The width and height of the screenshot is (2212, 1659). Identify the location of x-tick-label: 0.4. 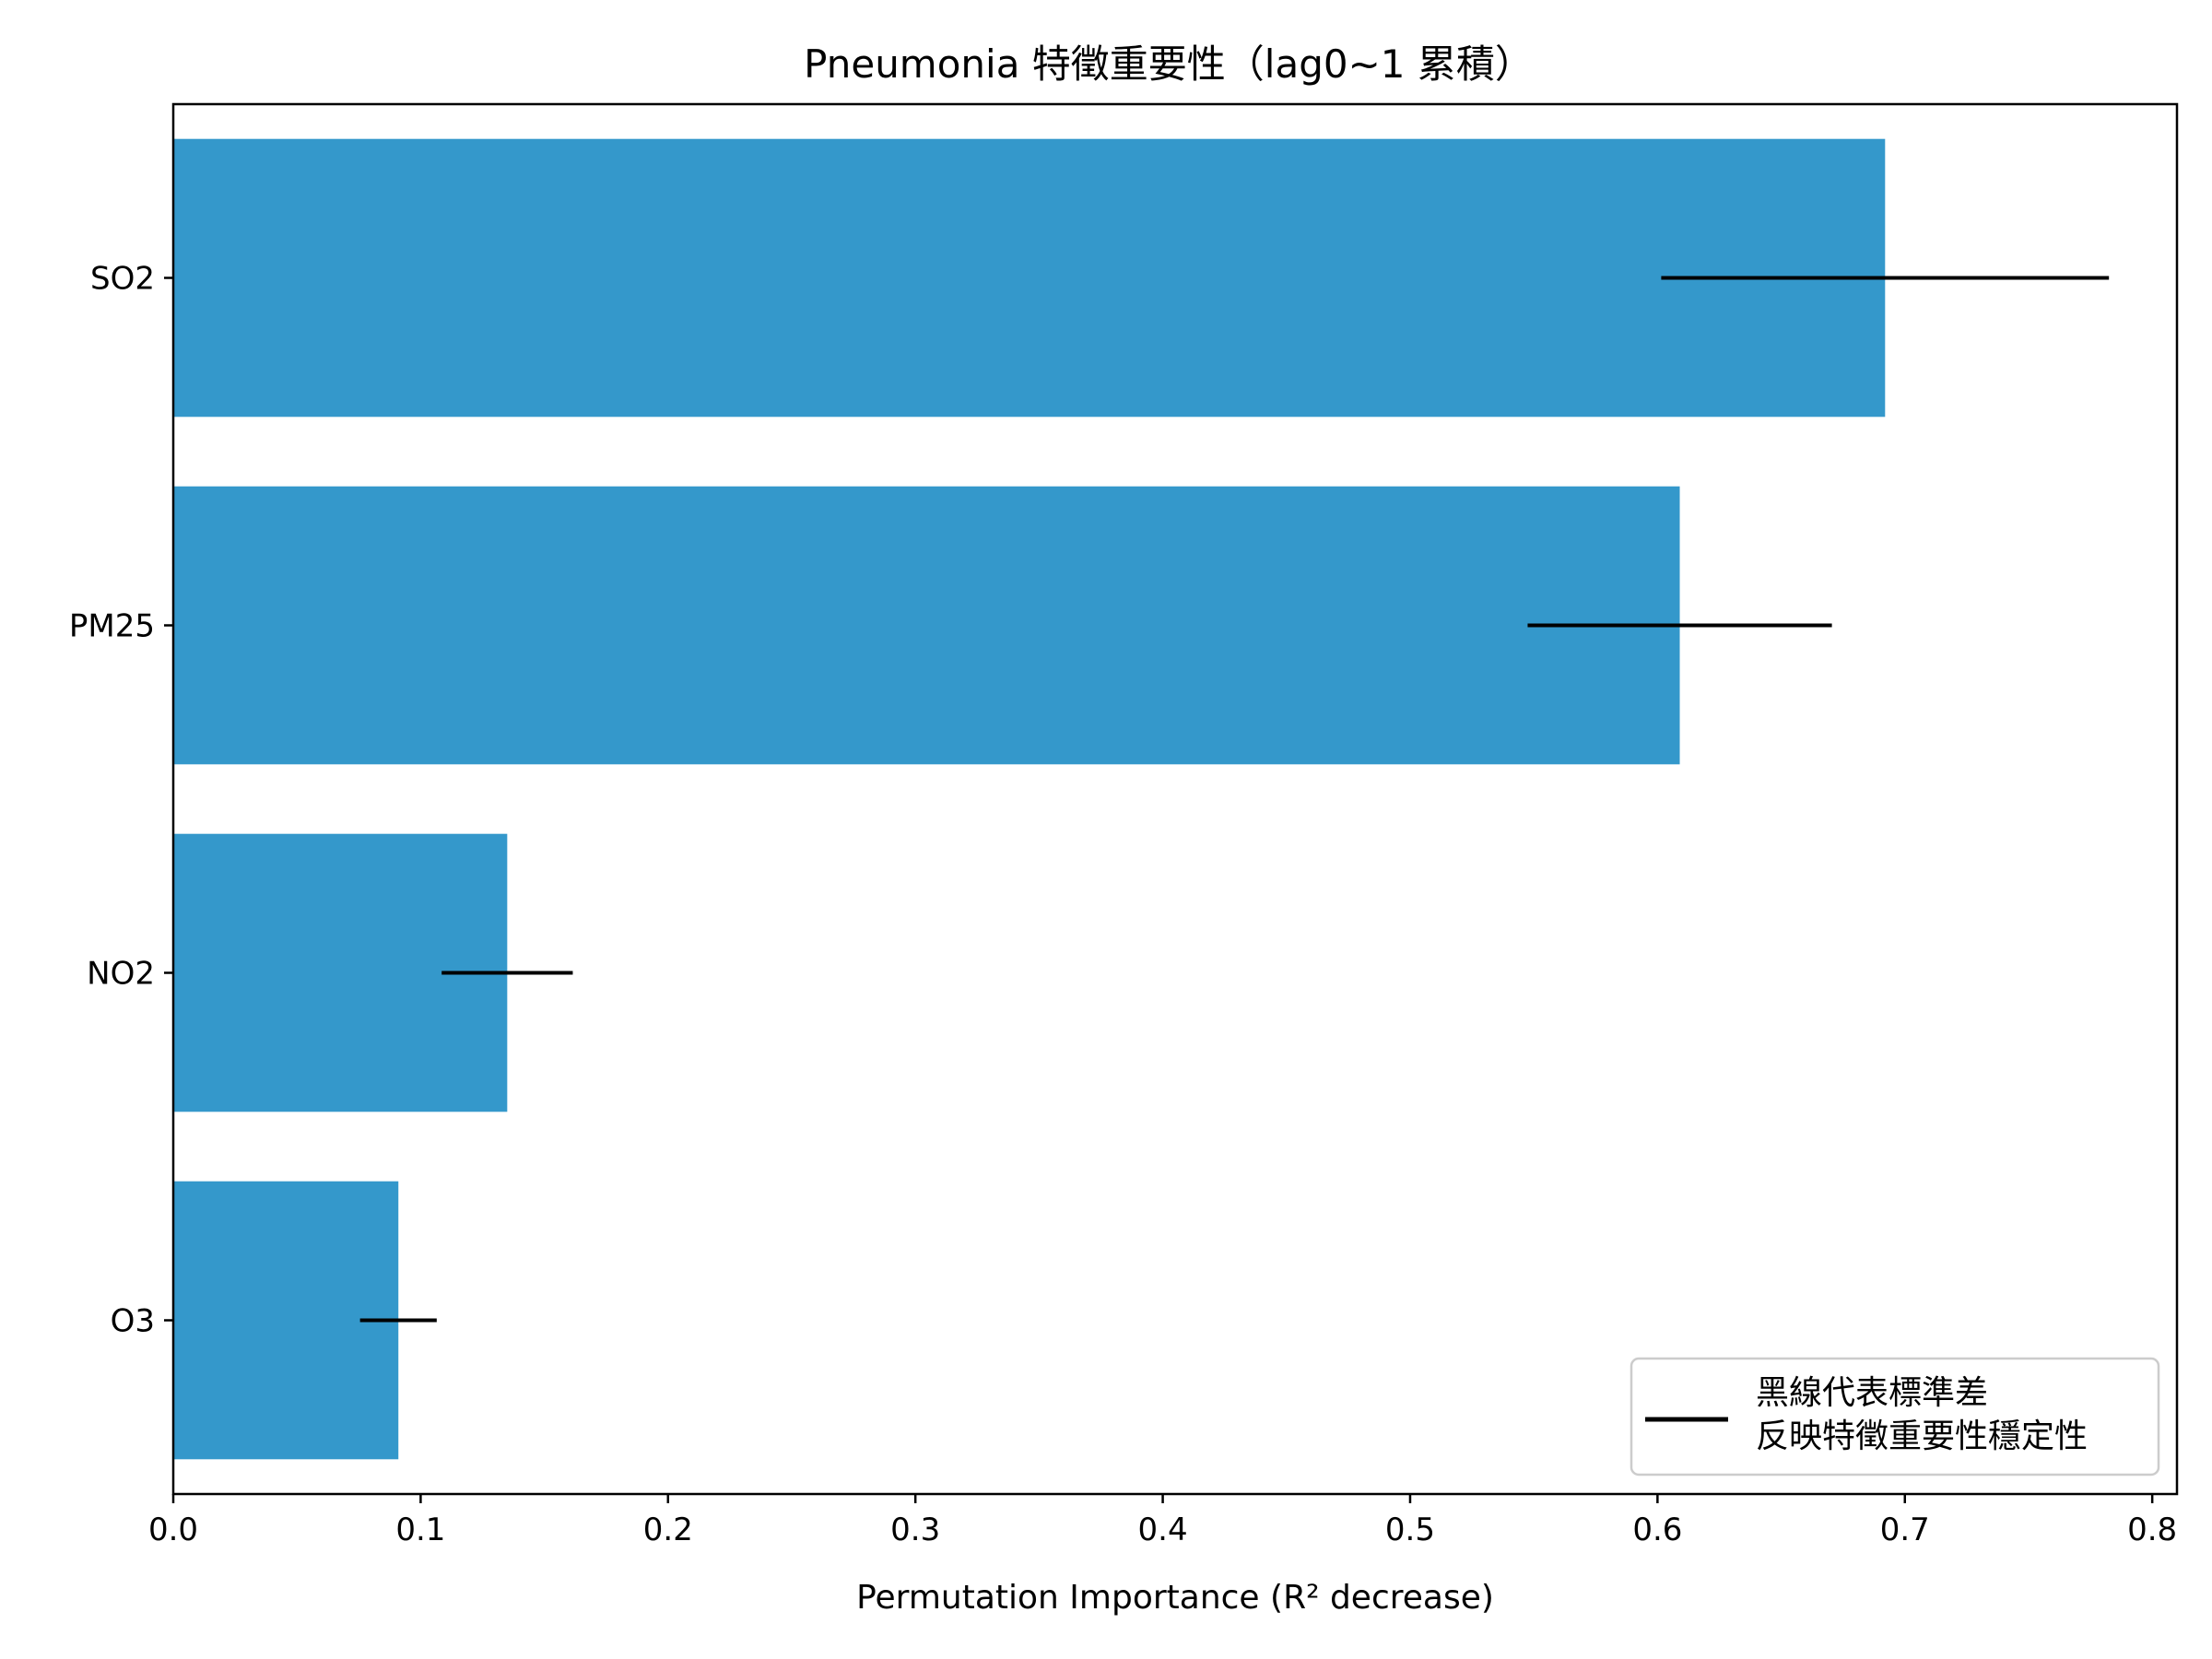
(1163, 1530).